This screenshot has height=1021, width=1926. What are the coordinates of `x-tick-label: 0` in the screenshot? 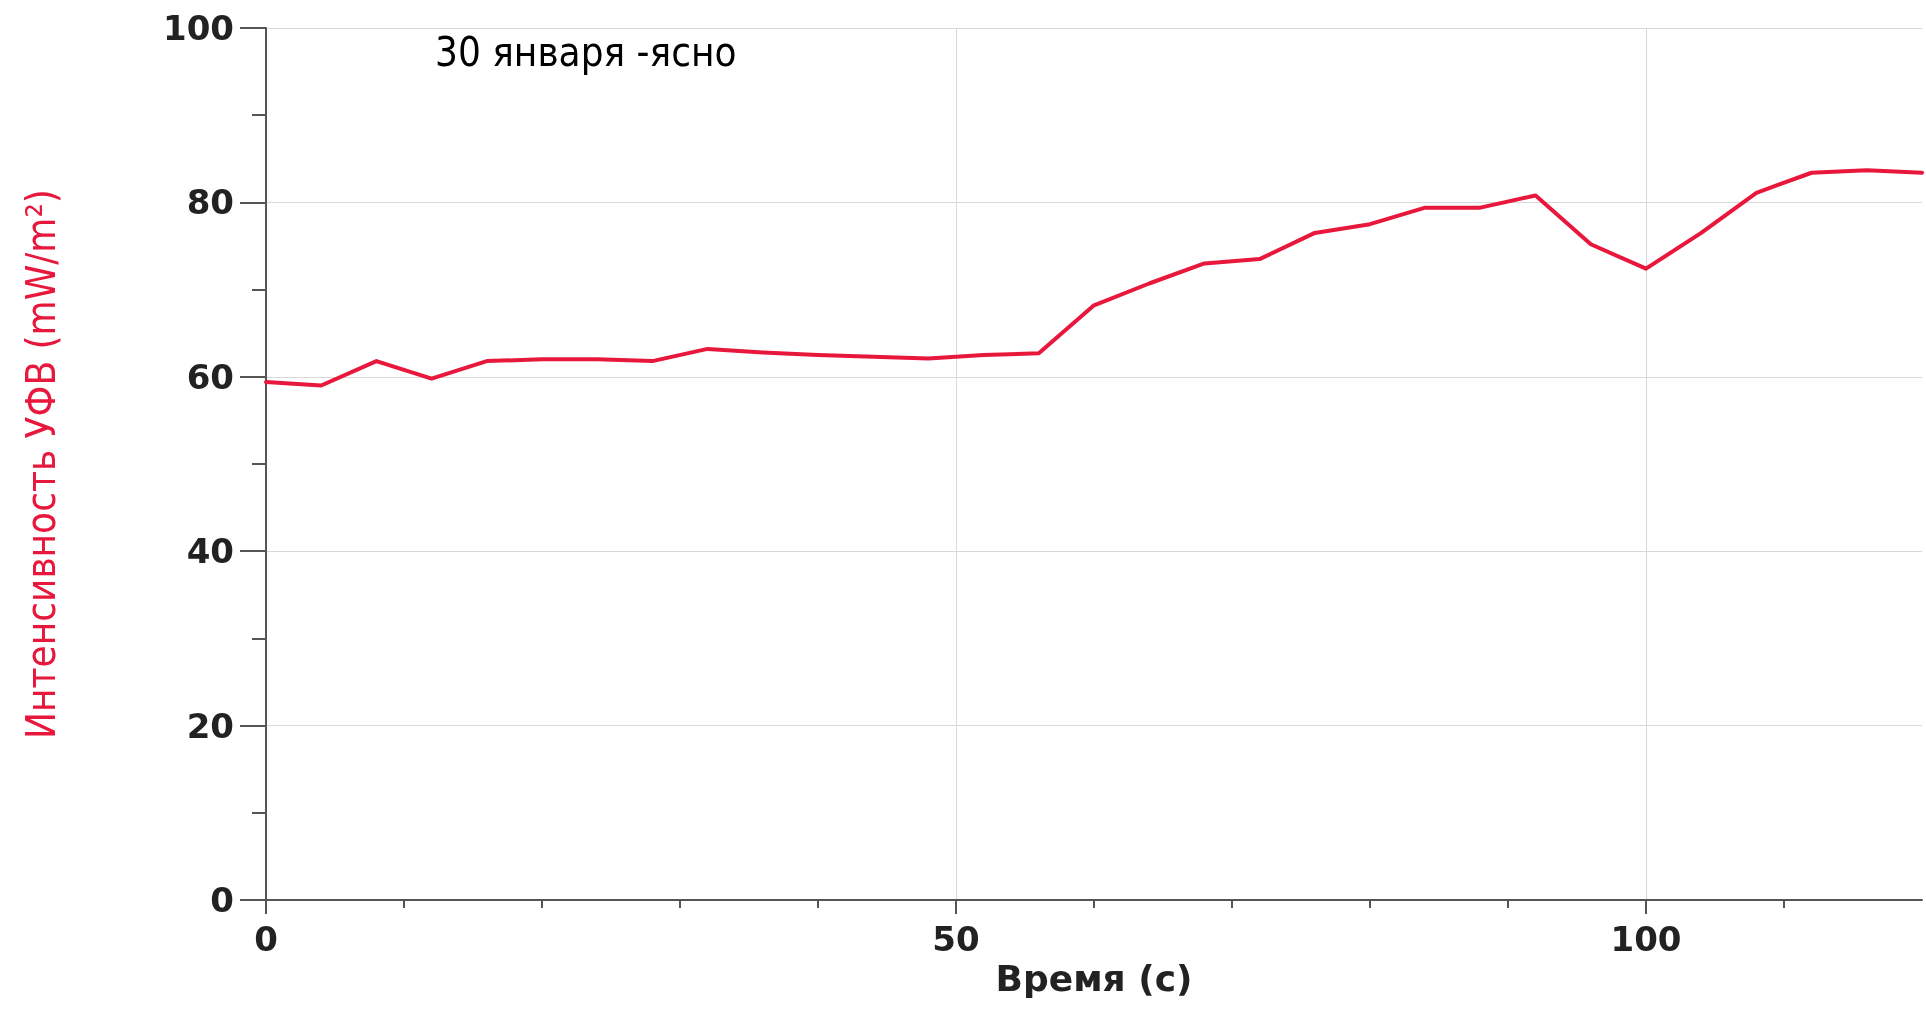 It's located at (266, 939).